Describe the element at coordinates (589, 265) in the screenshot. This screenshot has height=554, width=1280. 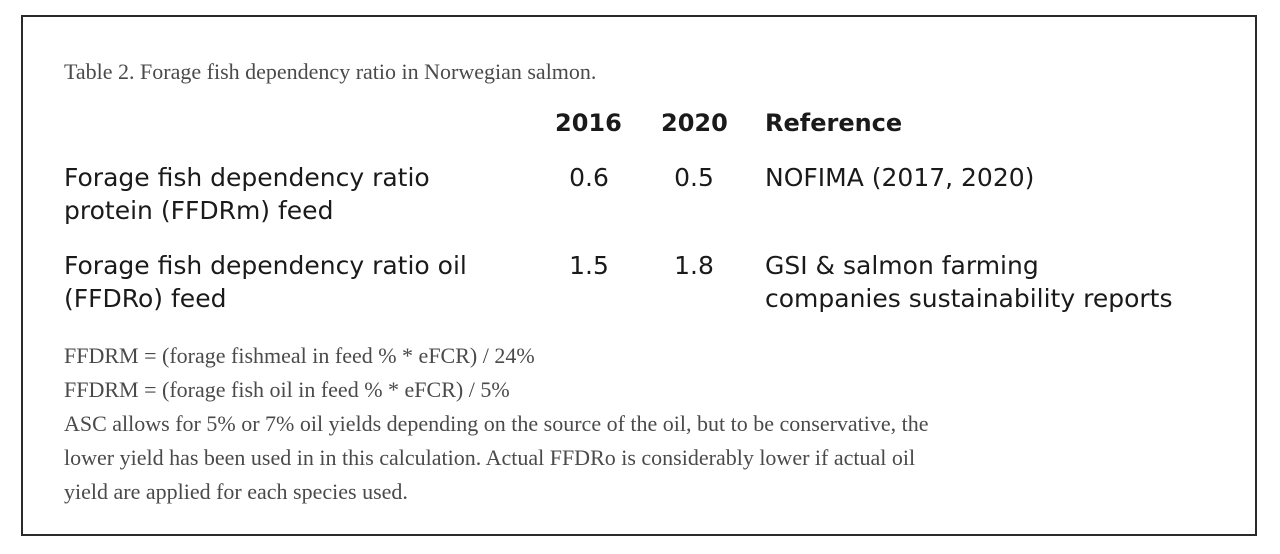
I see `cell-2016: 1.5` at that location.